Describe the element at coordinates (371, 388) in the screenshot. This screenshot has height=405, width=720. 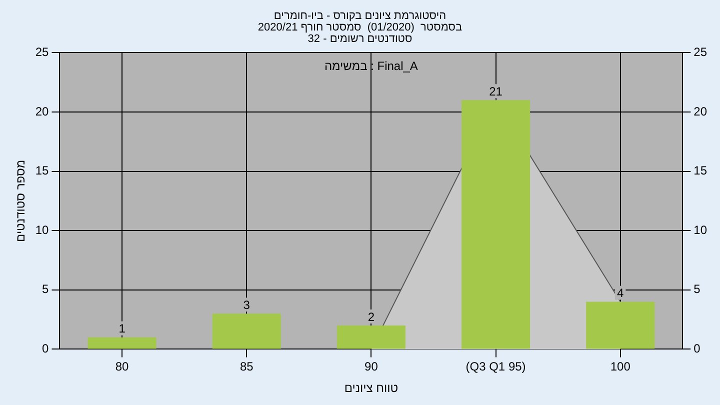
I see `x-axis-title: טווח ציונים` at that location.